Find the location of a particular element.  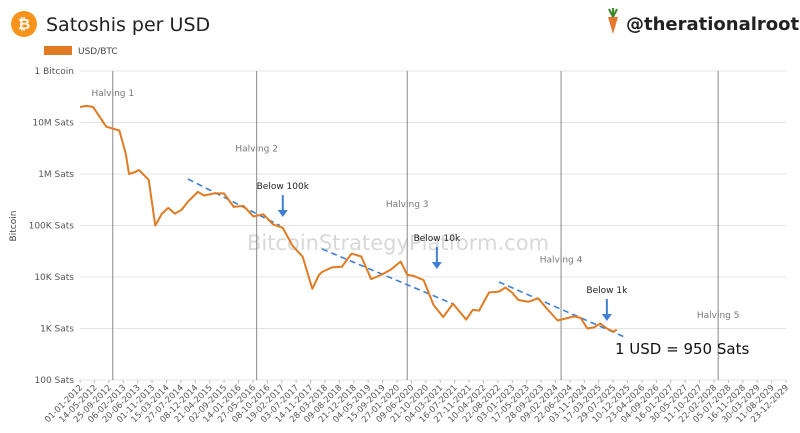

carrot-icon is located at coordinates (613, 21).